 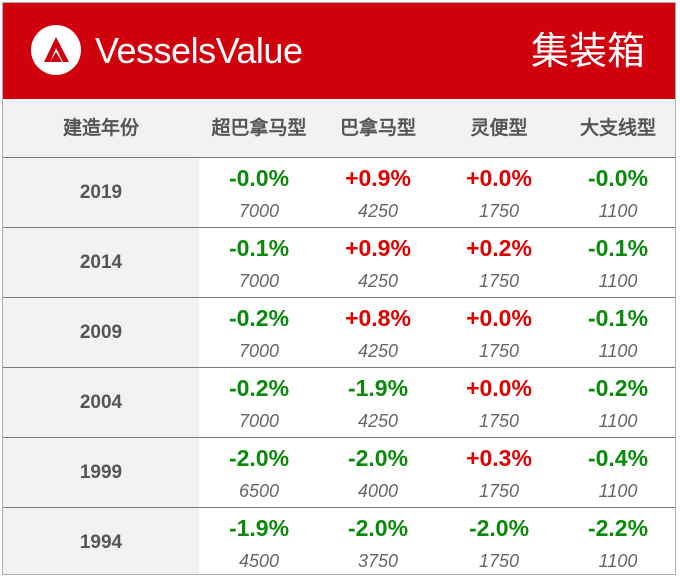 I want to click on column-header-post-panamax: 超巴拿马型, so click(x=259, y=128).